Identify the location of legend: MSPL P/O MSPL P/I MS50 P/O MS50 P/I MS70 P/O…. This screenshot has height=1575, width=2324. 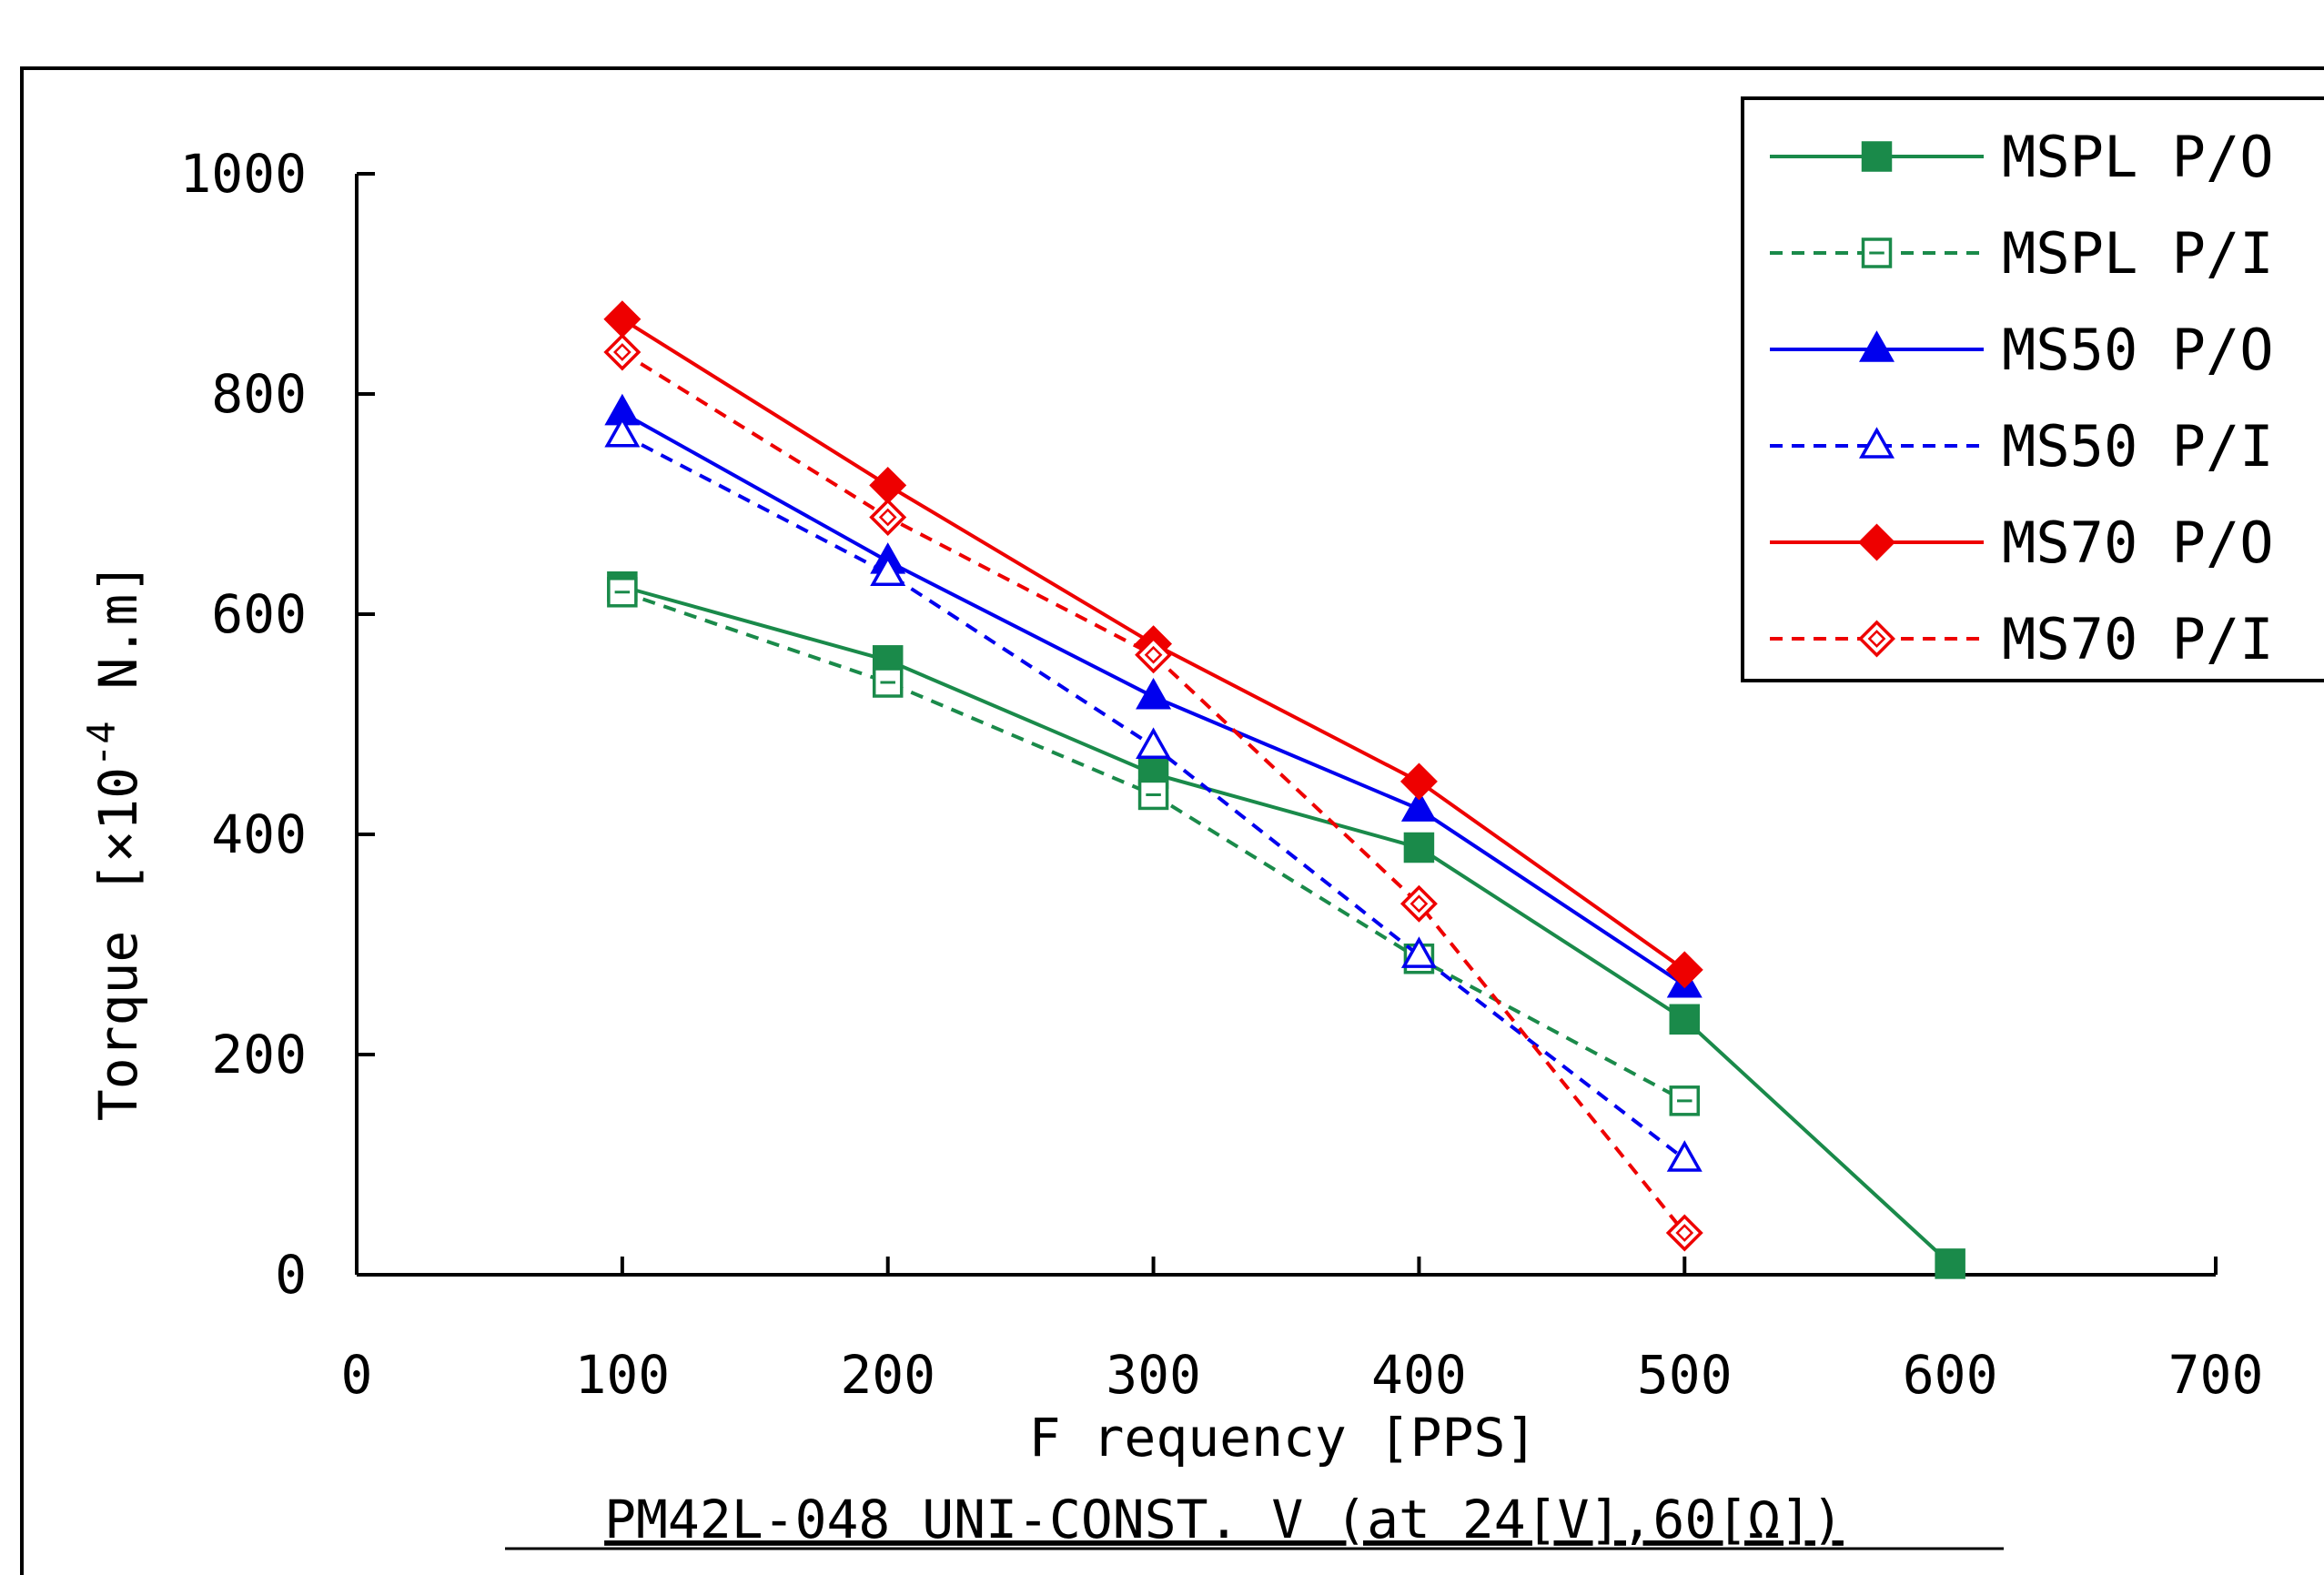
(2032, 389).